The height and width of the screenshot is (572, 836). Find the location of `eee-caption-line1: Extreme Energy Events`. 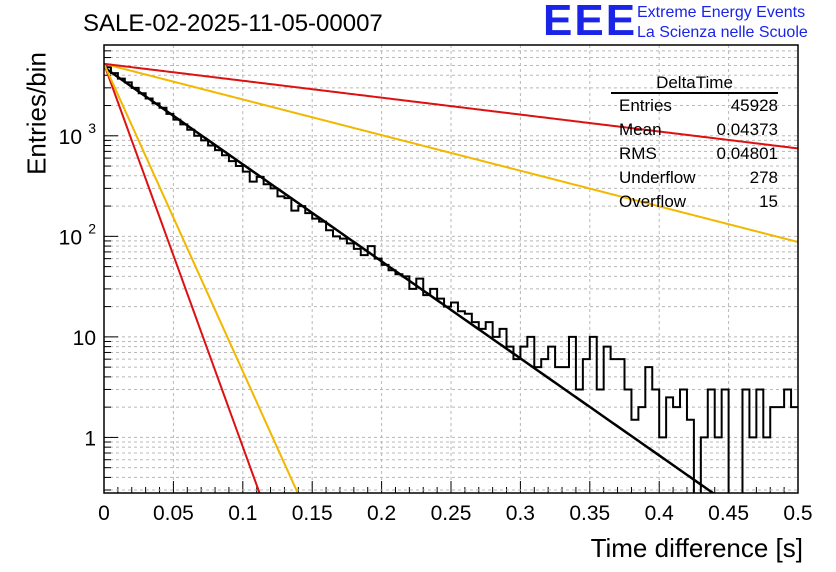

eee-caption-line1: Extreme Energy Events is located at coordinates (721, 12).